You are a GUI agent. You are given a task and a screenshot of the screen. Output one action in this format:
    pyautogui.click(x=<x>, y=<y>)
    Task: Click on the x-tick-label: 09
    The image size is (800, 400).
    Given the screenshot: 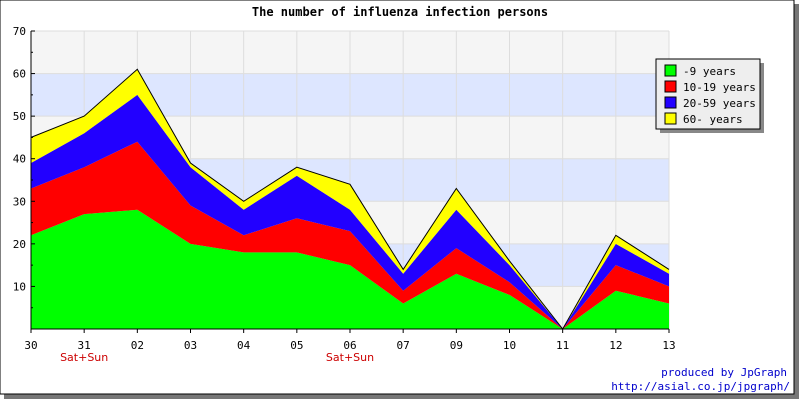 What is the action you would take?
    pyautogui.click(x=456, y=345)
    